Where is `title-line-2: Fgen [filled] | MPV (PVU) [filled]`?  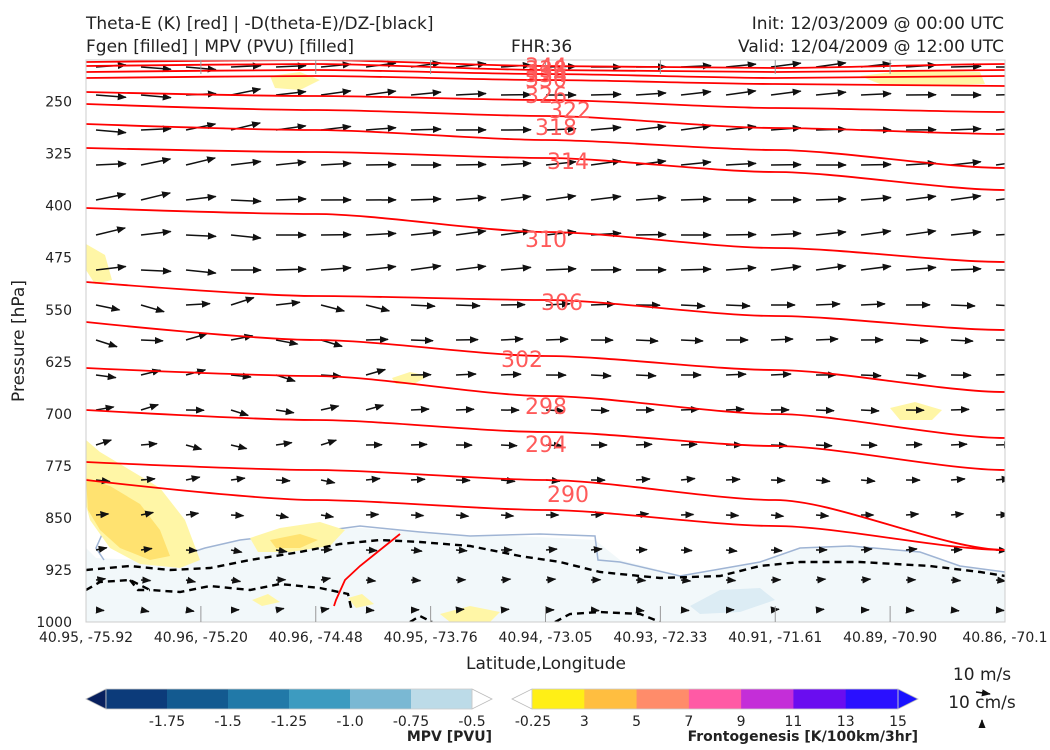
title-line-2: Fgen [filled] | MPV (PVU) [filled] is located at coordinates (220, 47).